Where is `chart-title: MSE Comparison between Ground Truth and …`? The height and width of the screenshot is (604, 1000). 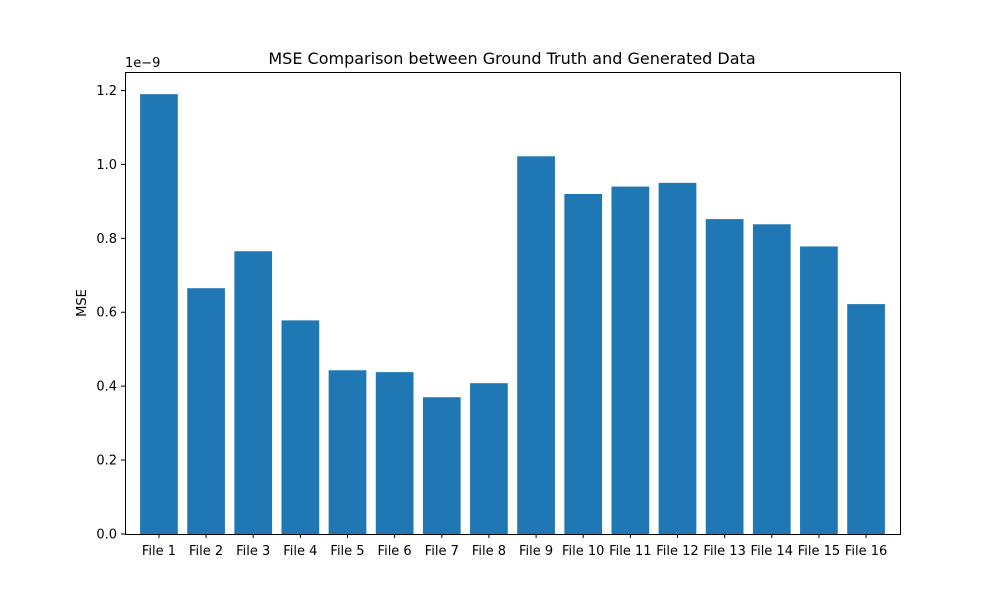
chart-title: MSE Comparison between Ground Truth and … is located at coordinates (511, 58).